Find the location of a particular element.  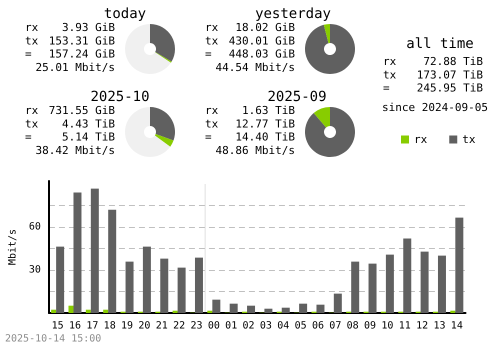

x-tick-label: 23 is located at coordinates (196, 326).